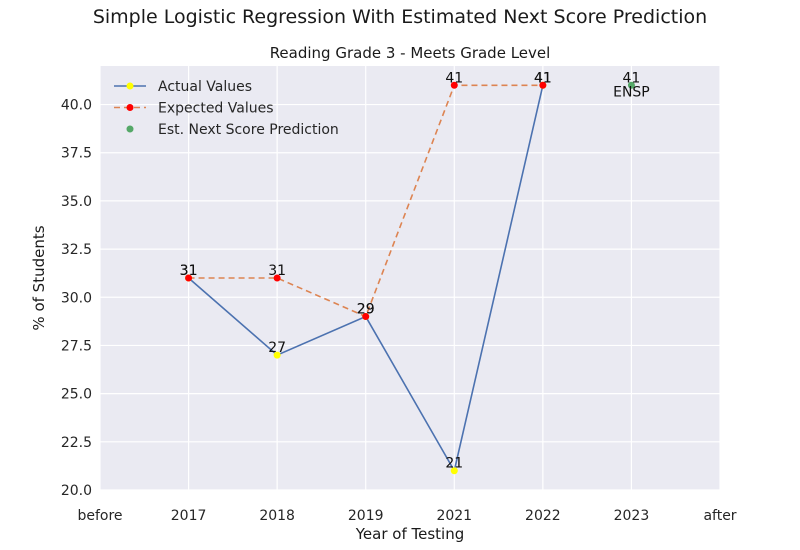  What do you see at coordinates (76, 395) in the screenshot?
I see `y-tick-label: 25.0` at bounding box center [76, 395].